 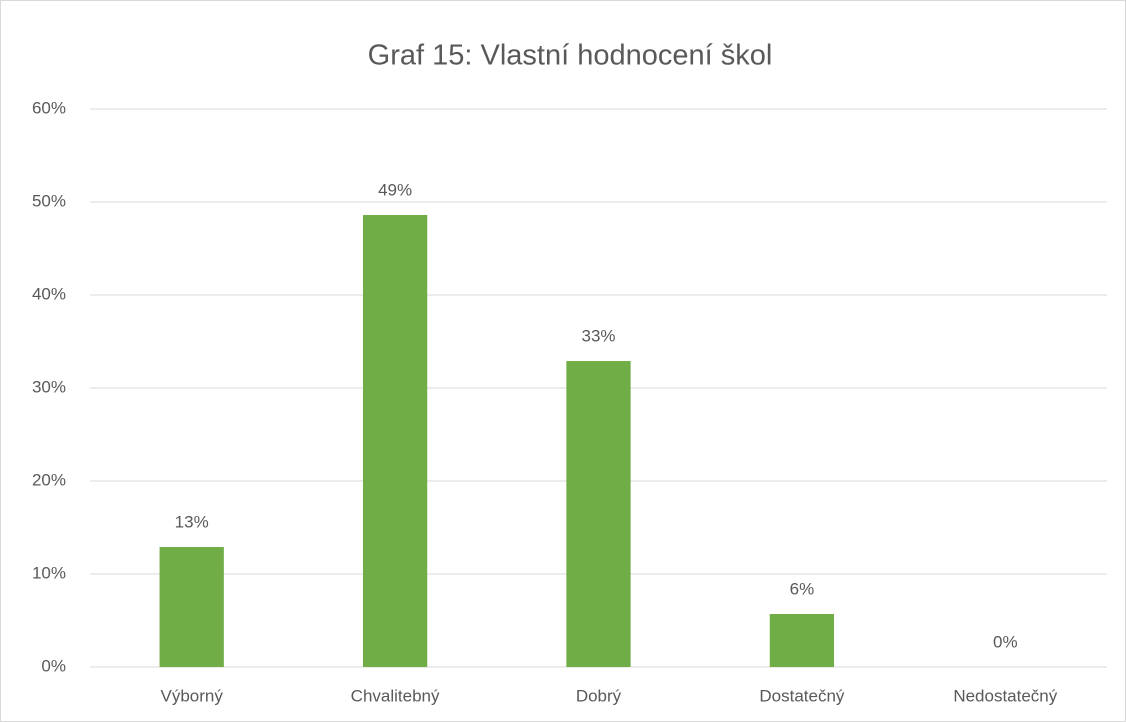 I want to click on value-label: 0%, so click(x=1005, y=641).